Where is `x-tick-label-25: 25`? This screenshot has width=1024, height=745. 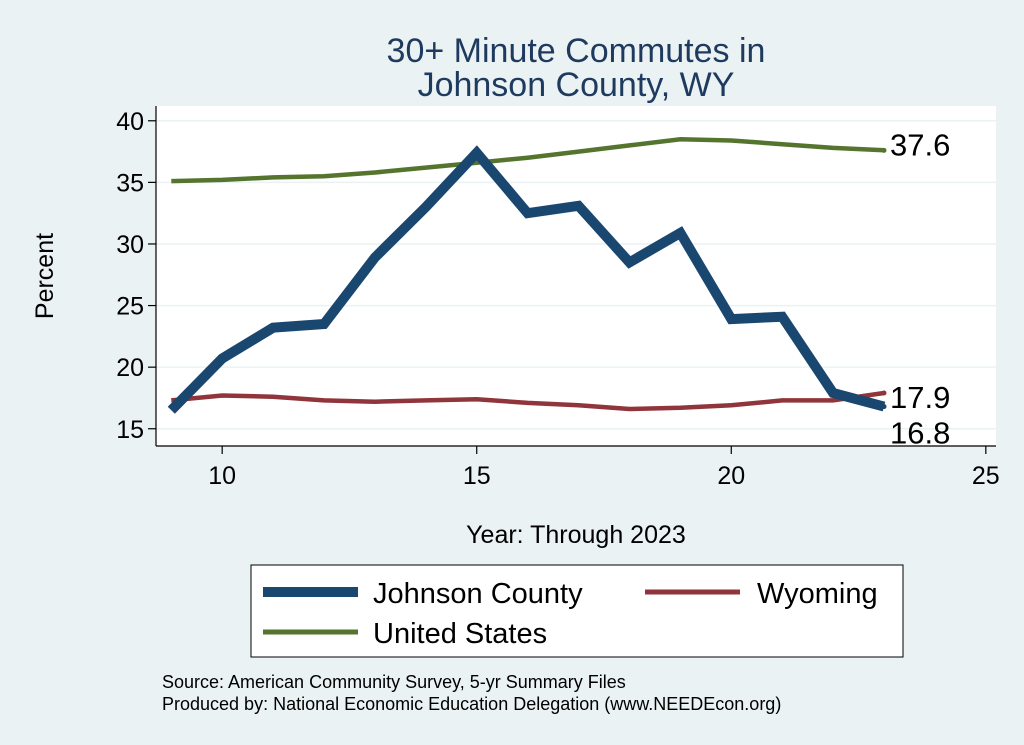
x-tick-label-25: 25 is located at coordinates (986, 476).